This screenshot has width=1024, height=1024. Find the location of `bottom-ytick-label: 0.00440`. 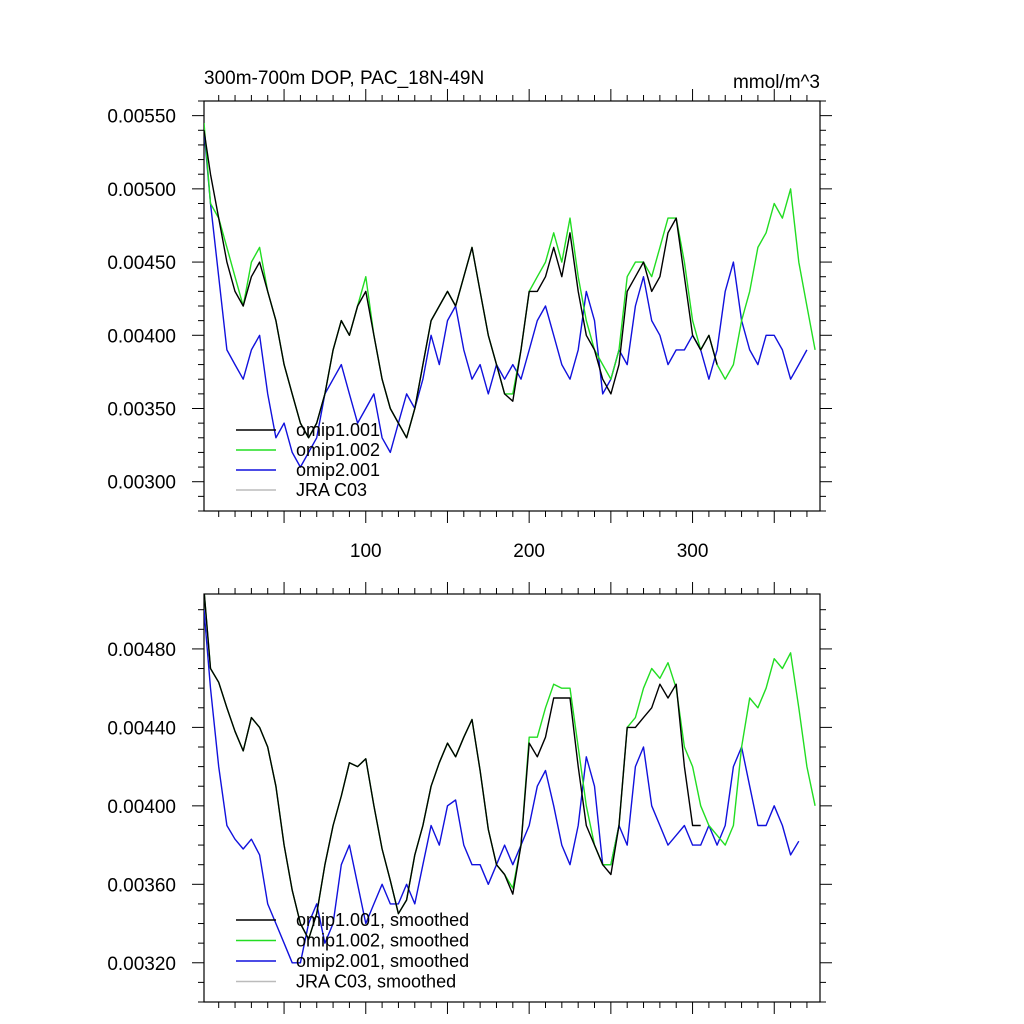

bottom-ytick-label: 0.00440 is located at coordinates (141, 728).